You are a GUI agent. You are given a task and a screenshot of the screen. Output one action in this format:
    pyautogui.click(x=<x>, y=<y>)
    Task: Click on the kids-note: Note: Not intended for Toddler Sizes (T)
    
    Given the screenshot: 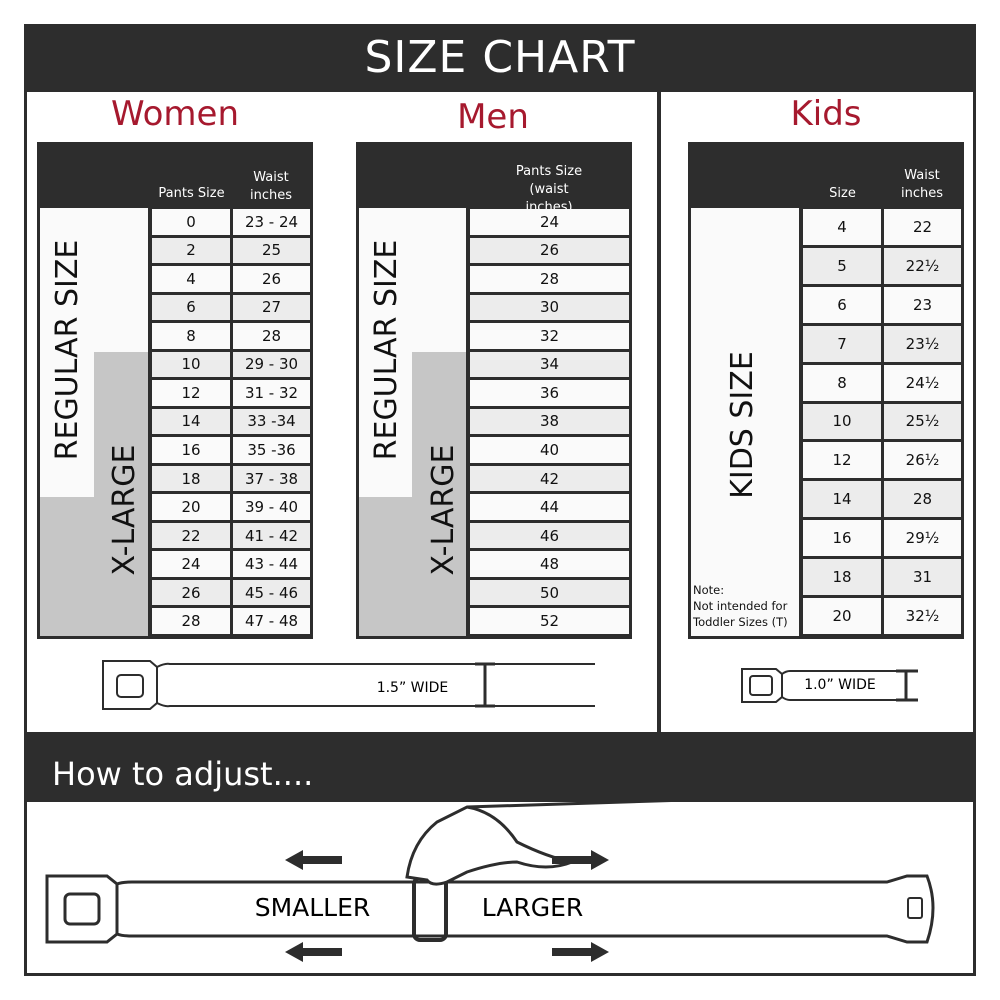 What is the action you would take?
    pyautogui.click(x=745, y=606)
    